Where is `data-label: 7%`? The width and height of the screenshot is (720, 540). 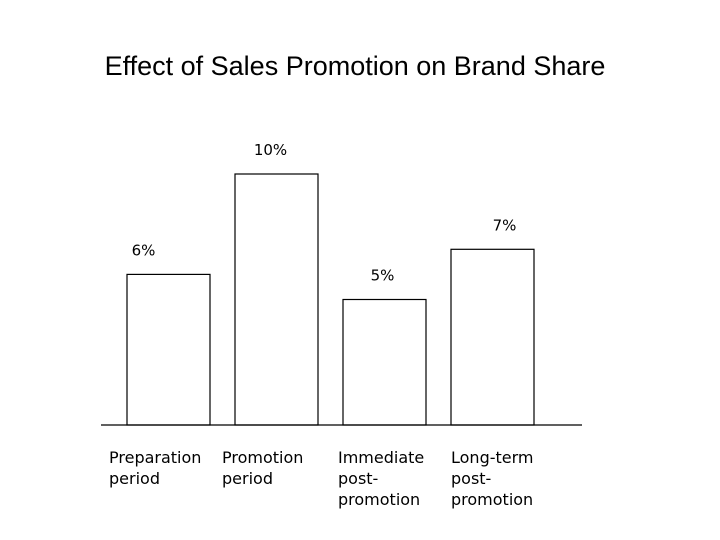
data-label: 7% is located at coordinates (505, 225).